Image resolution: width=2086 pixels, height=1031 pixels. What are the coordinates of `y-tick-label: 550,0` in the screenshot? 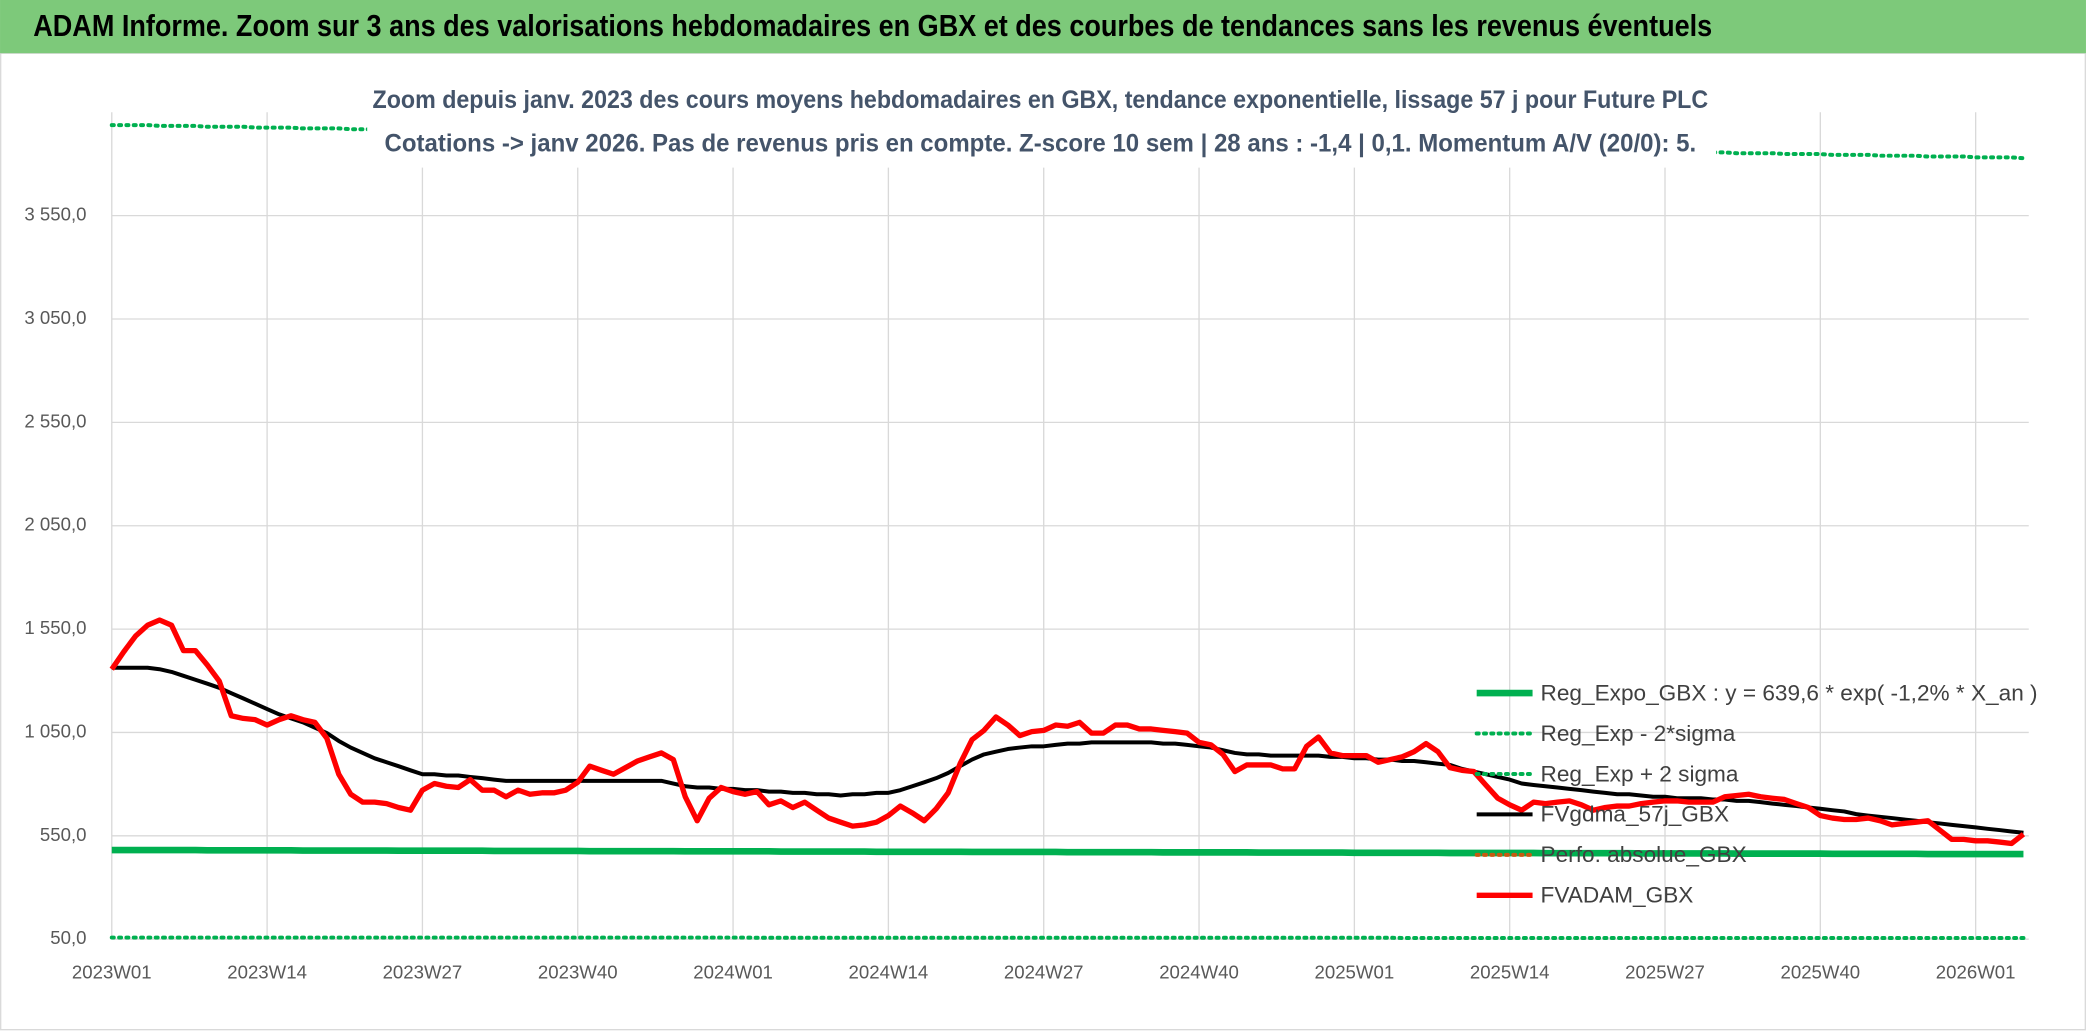 It's located at (63, 834).